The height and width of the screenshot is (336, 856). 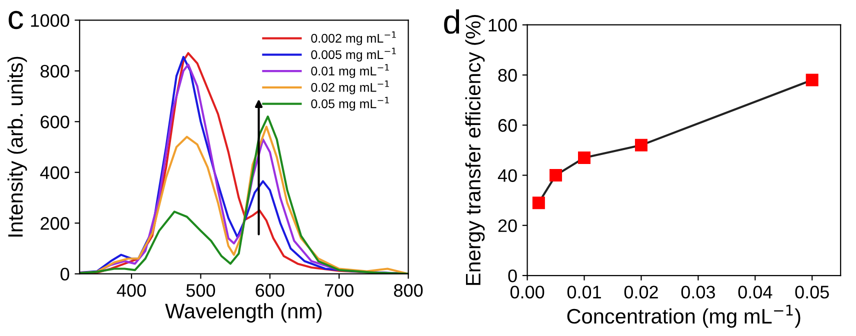 I want to click on x-tick-label: 700, so click(x=339, y=290).